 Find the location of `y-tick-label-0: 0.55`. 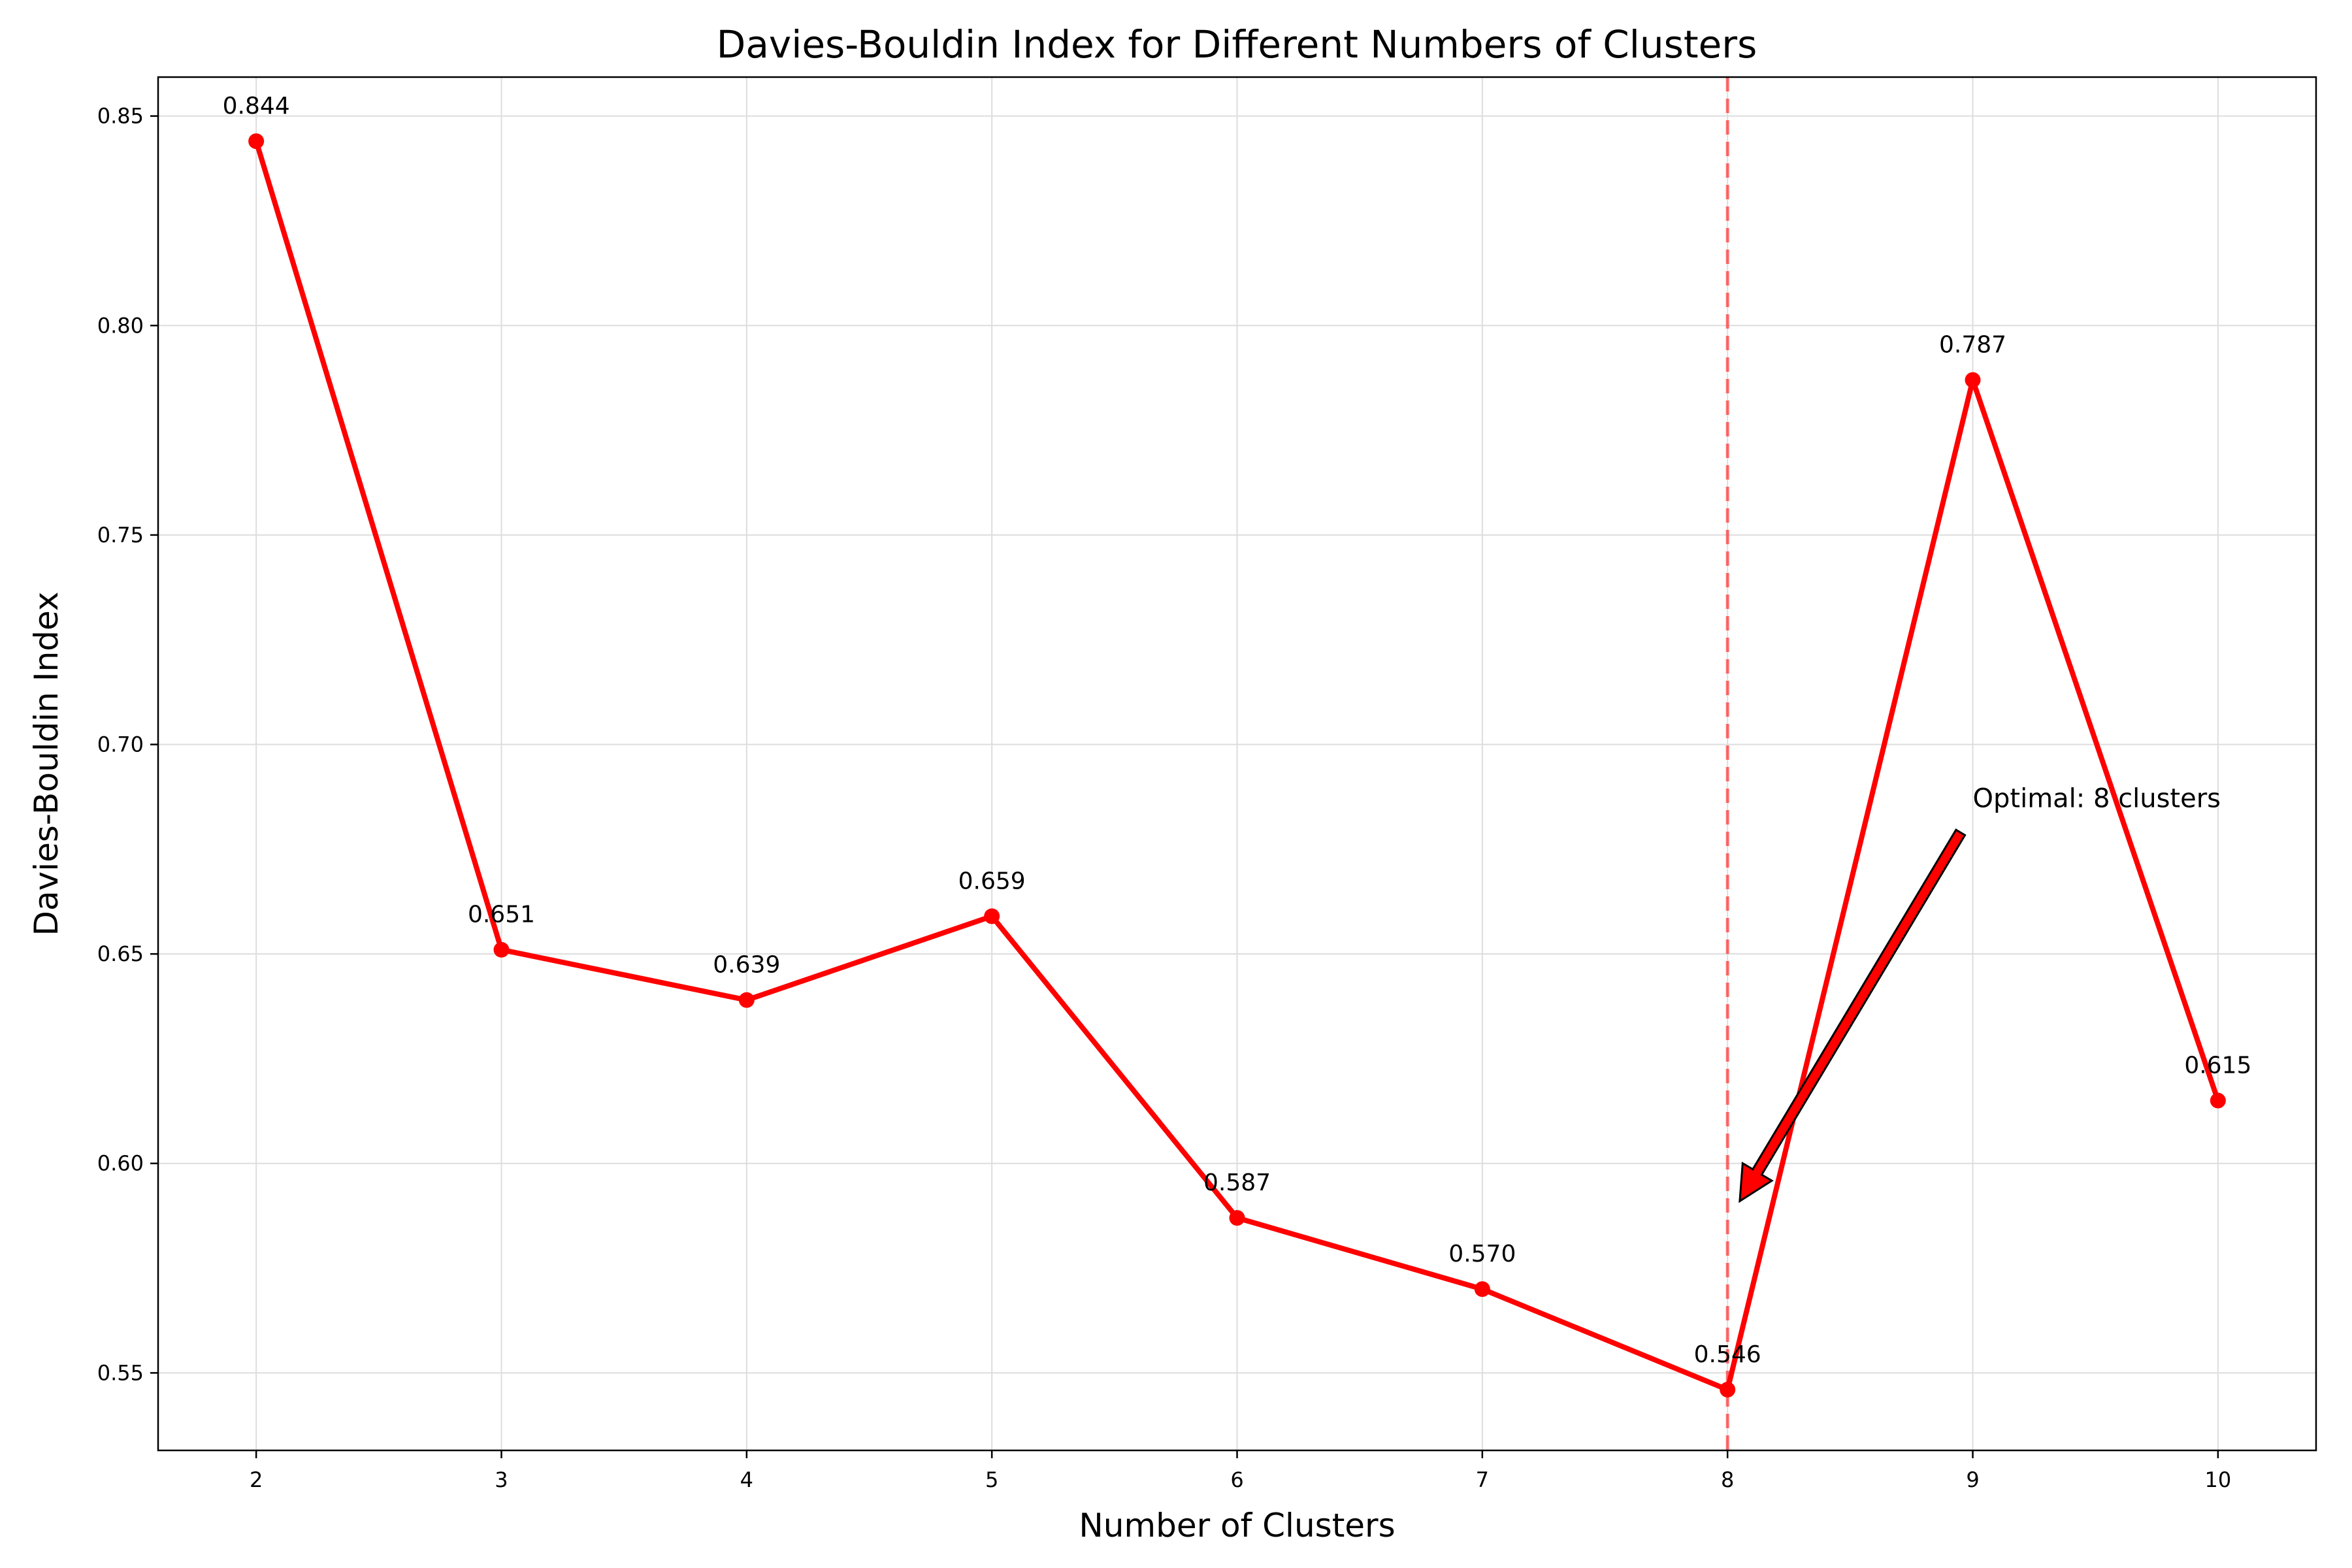

y-tick-label-0: 0.55 is located at coordinates (120, 1372).